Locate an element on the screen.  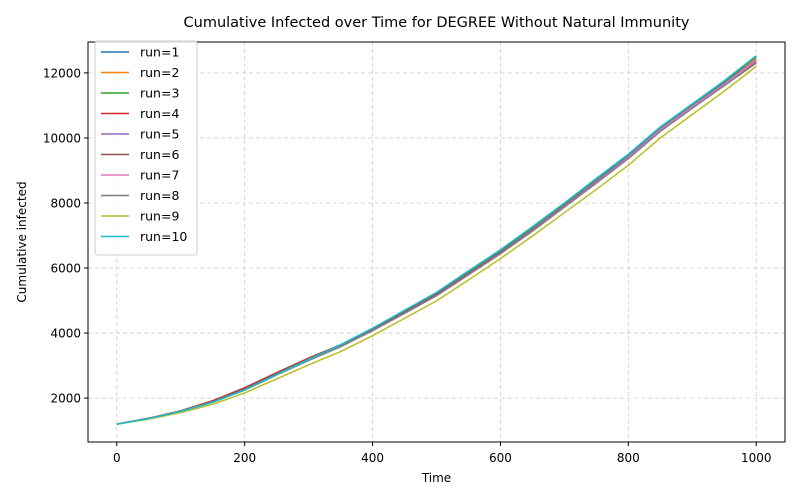
y-tick-label: 8000 is located at coordinates (65, 203).